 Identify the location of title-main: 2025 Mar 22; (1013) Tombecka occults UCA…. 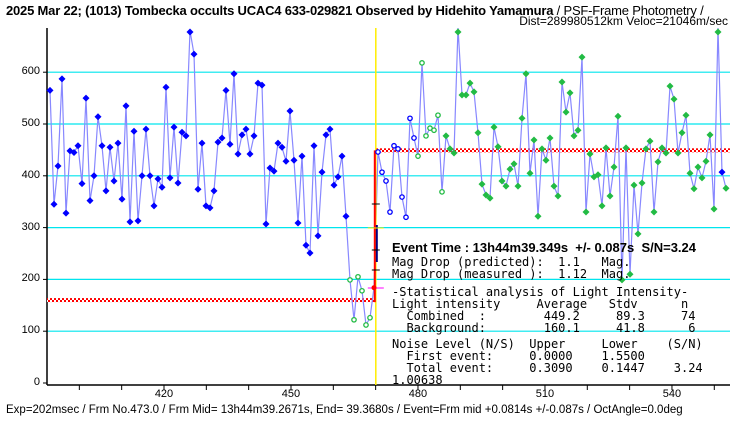
(280, 10).